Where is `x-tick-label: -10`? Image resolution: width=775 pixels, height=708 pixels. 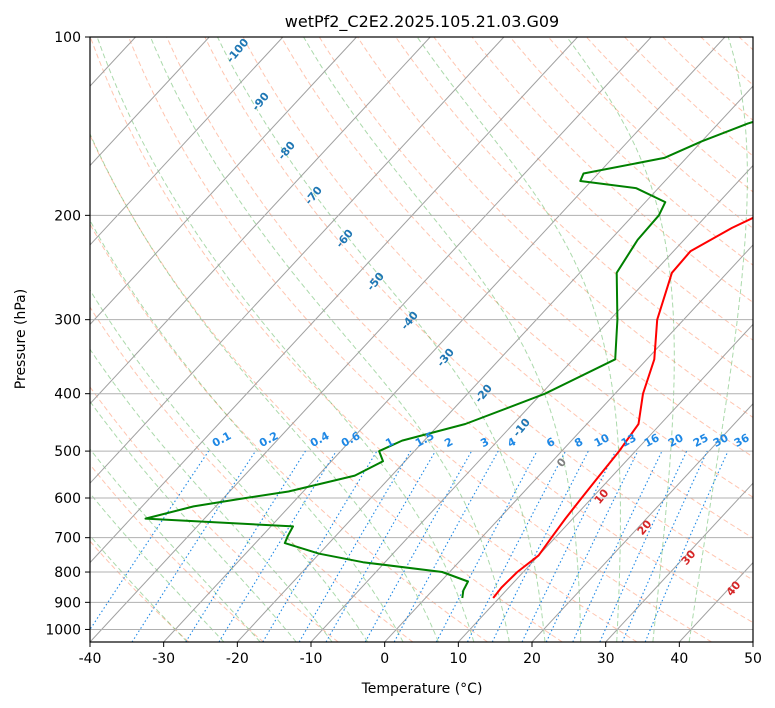 x-tick-label: -10 is located at coordinates (311, 659).